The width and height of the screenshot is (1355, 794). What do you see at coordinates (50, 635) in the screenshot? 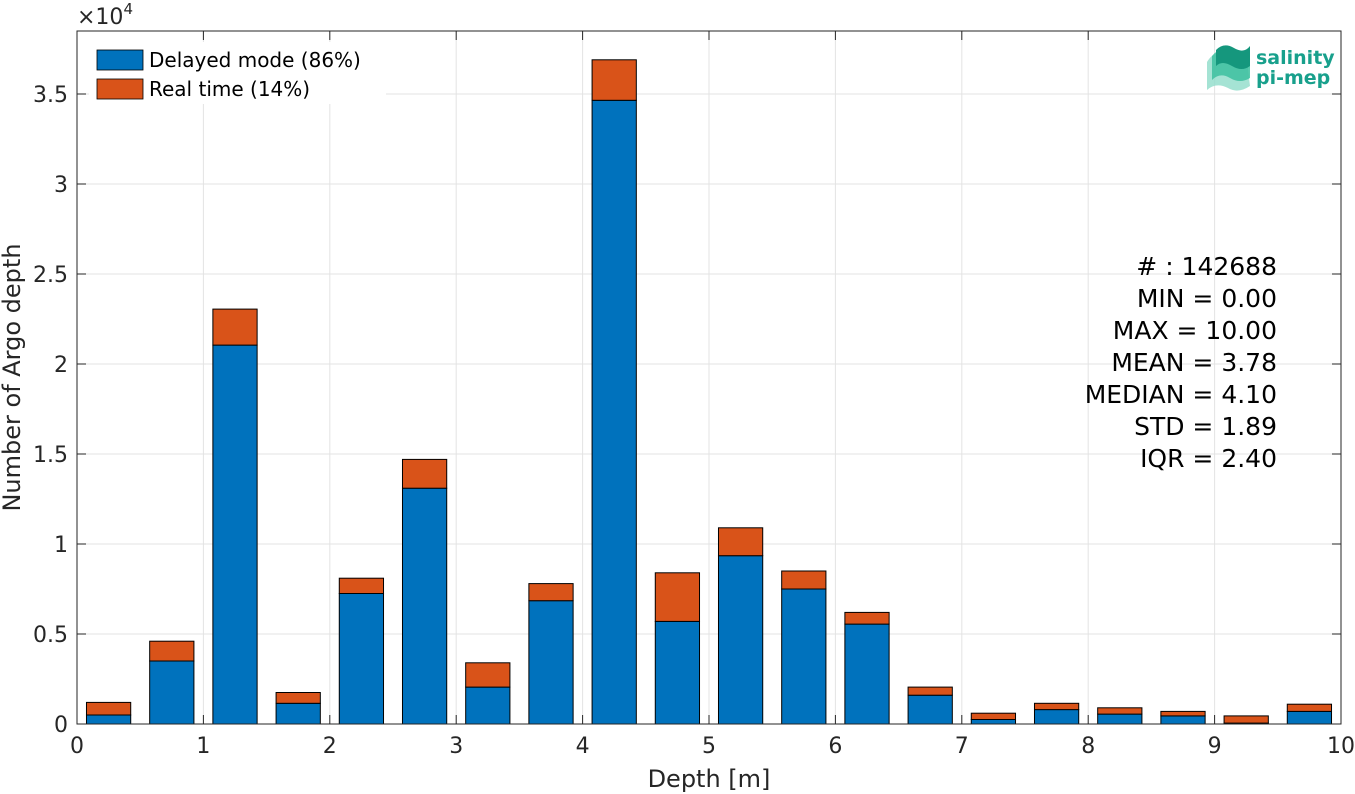
I see `y-tick-label: 0.5` at bounding box center [50, 635].